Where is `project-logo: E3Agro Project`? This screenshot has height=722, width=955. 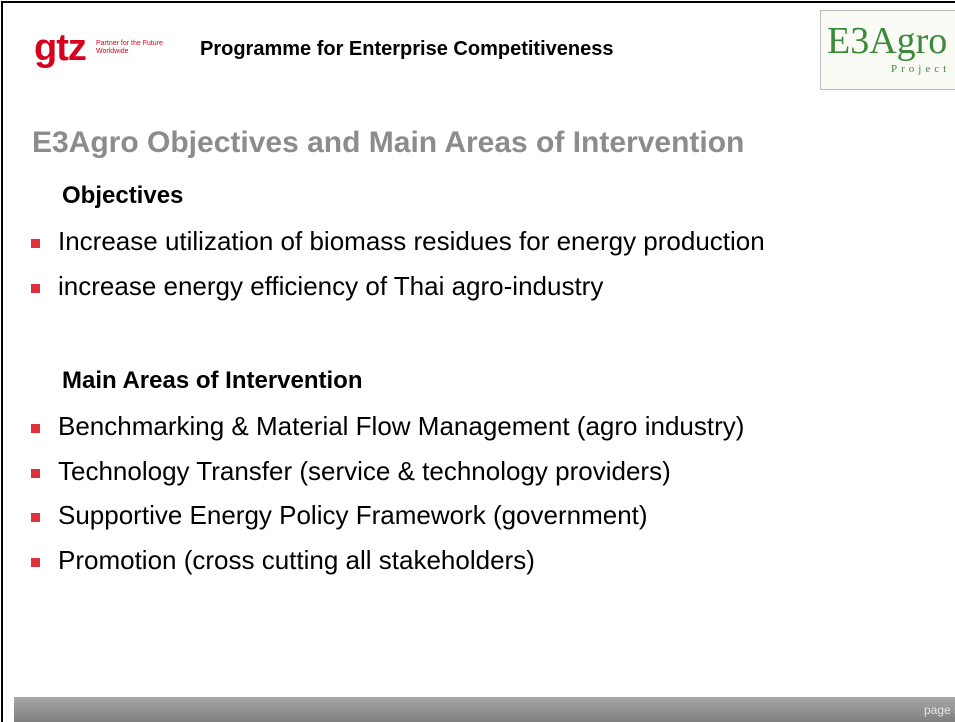 project-logo: E3Agro Project is located at coordinates (887, 50).